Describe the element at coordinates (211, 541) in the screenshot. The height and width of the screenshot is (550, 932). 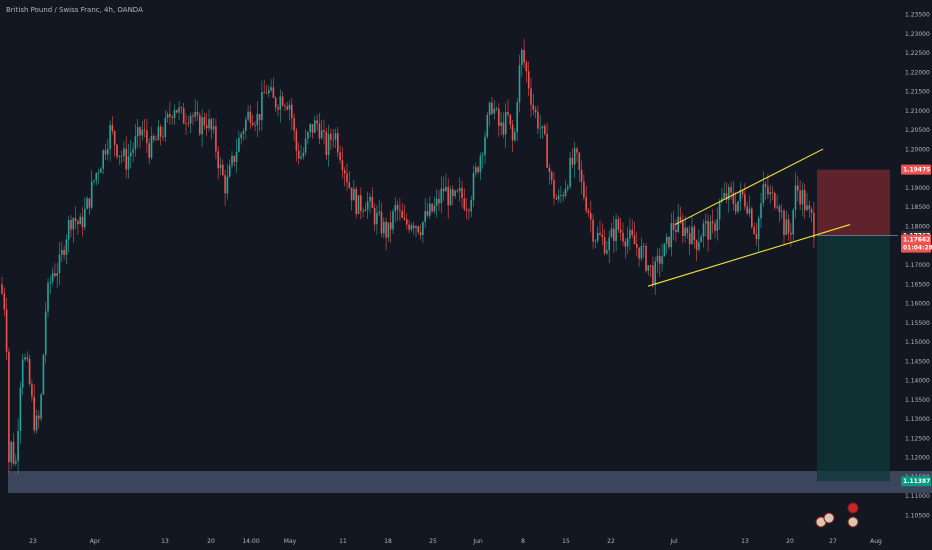
I see `x-tick-label: 20` at that location.